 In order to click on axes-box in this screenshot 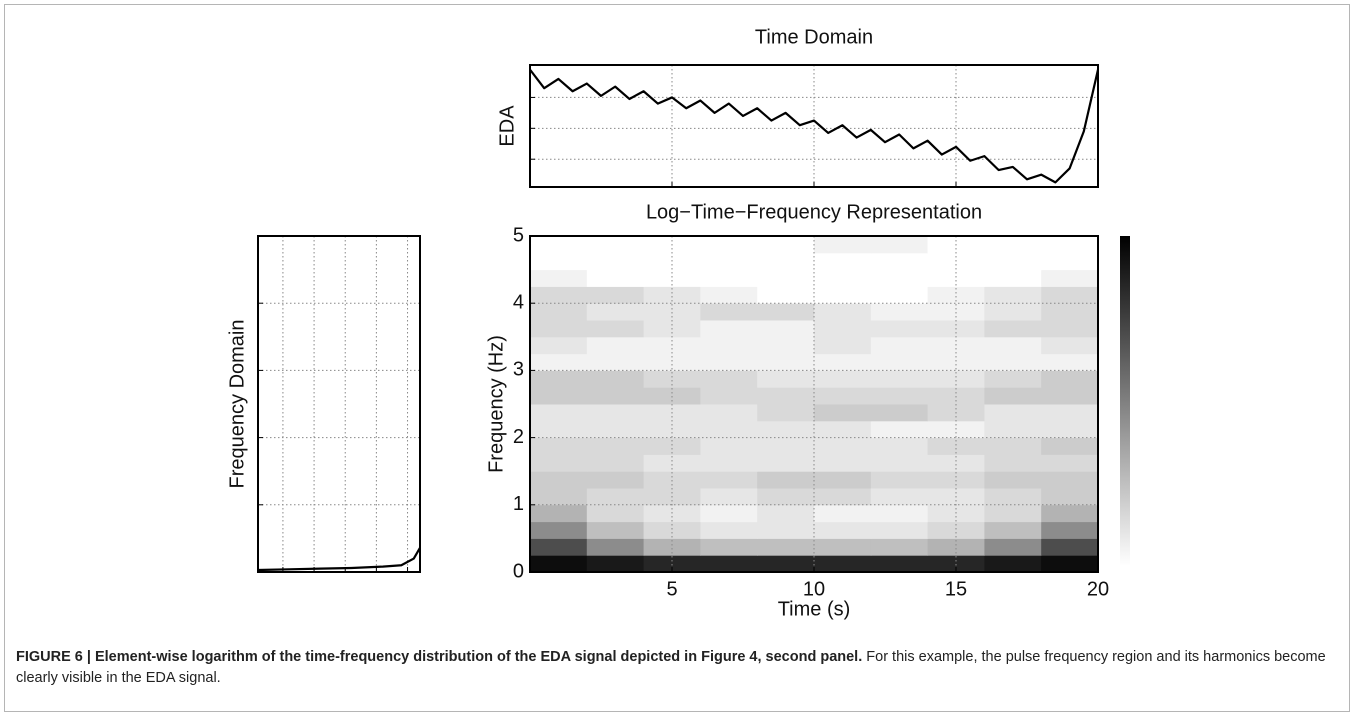, I will do `click(814, 126)`.